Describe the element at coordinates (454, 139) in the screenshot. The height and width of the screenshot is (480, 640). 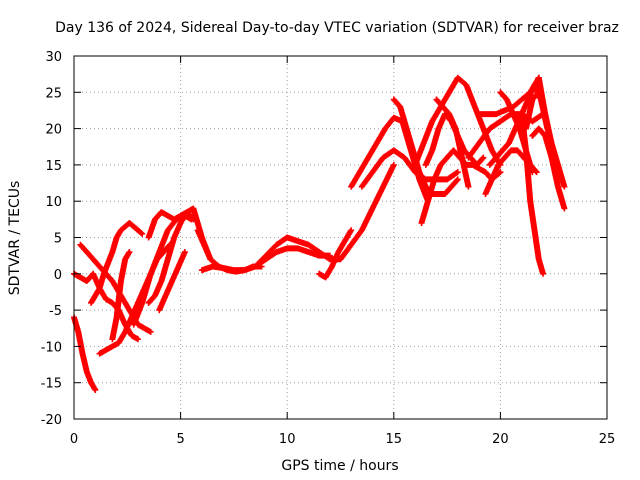
I see `data-series-s21` at that location.